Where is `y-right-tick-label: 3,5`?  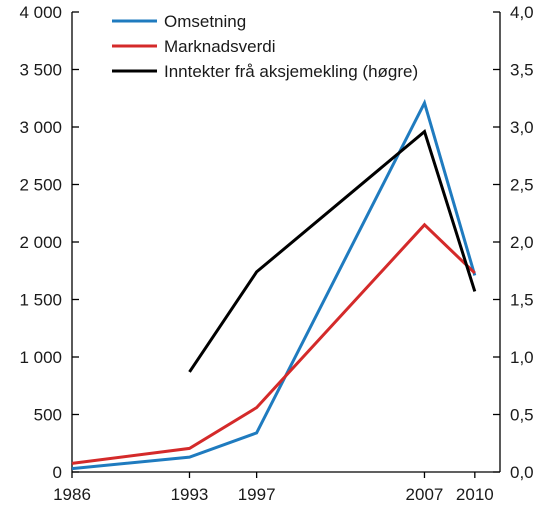 y-right-tick-label: 3,5 is located at coordinates (522, 70).